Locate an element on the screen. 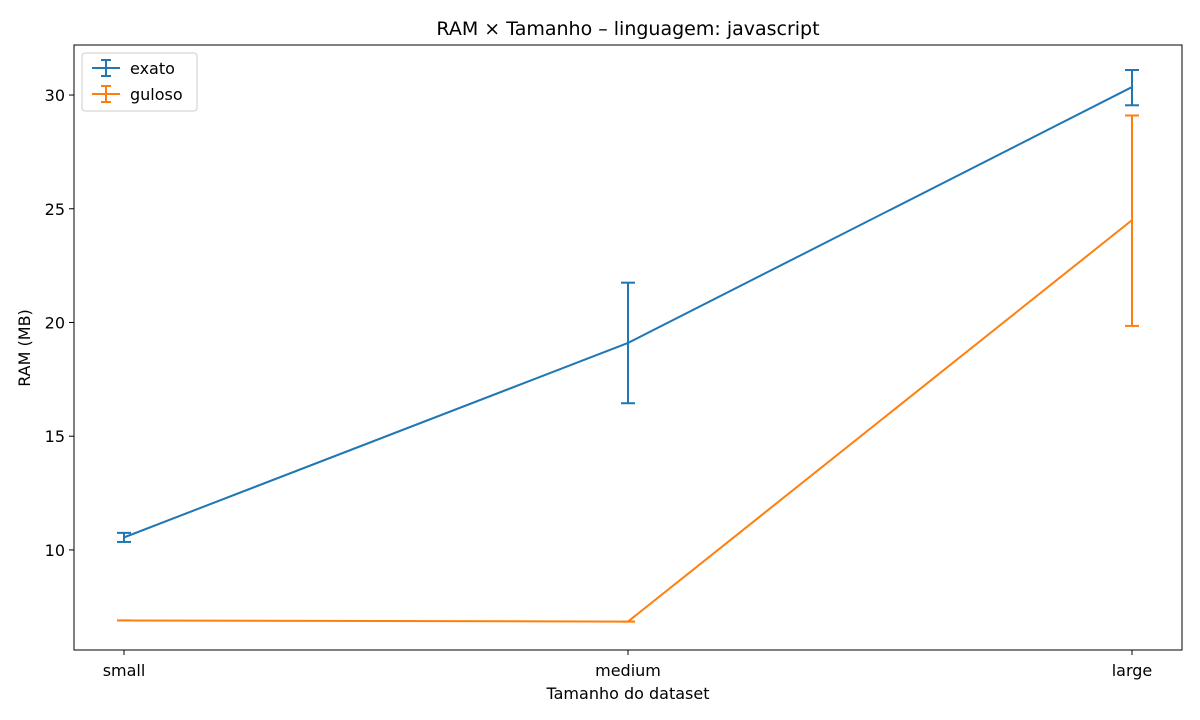 Image resolution: width=1200 pixels, height=720 pixels. legend-item-exato: exato is located at coordinates (133, 68).